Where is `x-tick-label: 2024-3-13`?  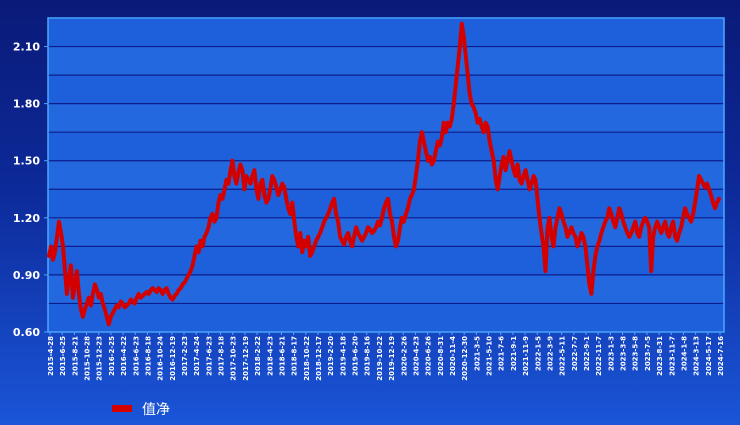
x-tick-label: 2024-3-13 is located at coordinates (697, 356).